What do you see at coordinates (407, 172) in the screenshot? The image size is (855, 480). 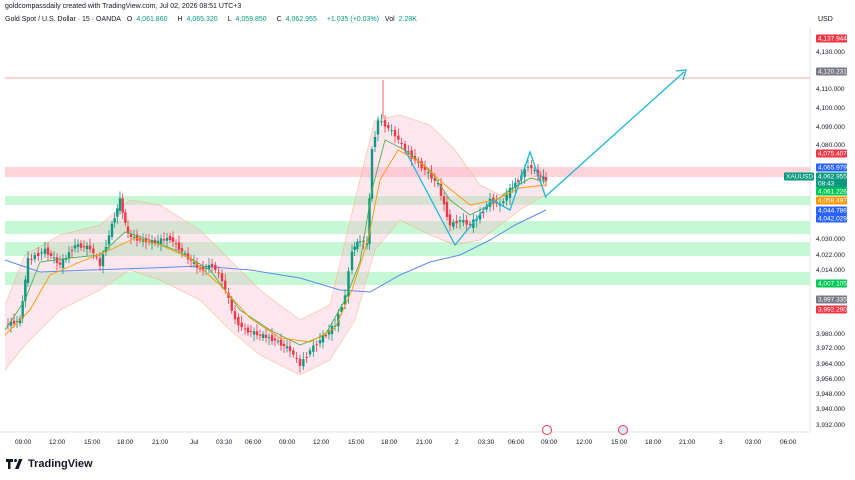 I see `resistance-zone` at bounding box center [407, 172].